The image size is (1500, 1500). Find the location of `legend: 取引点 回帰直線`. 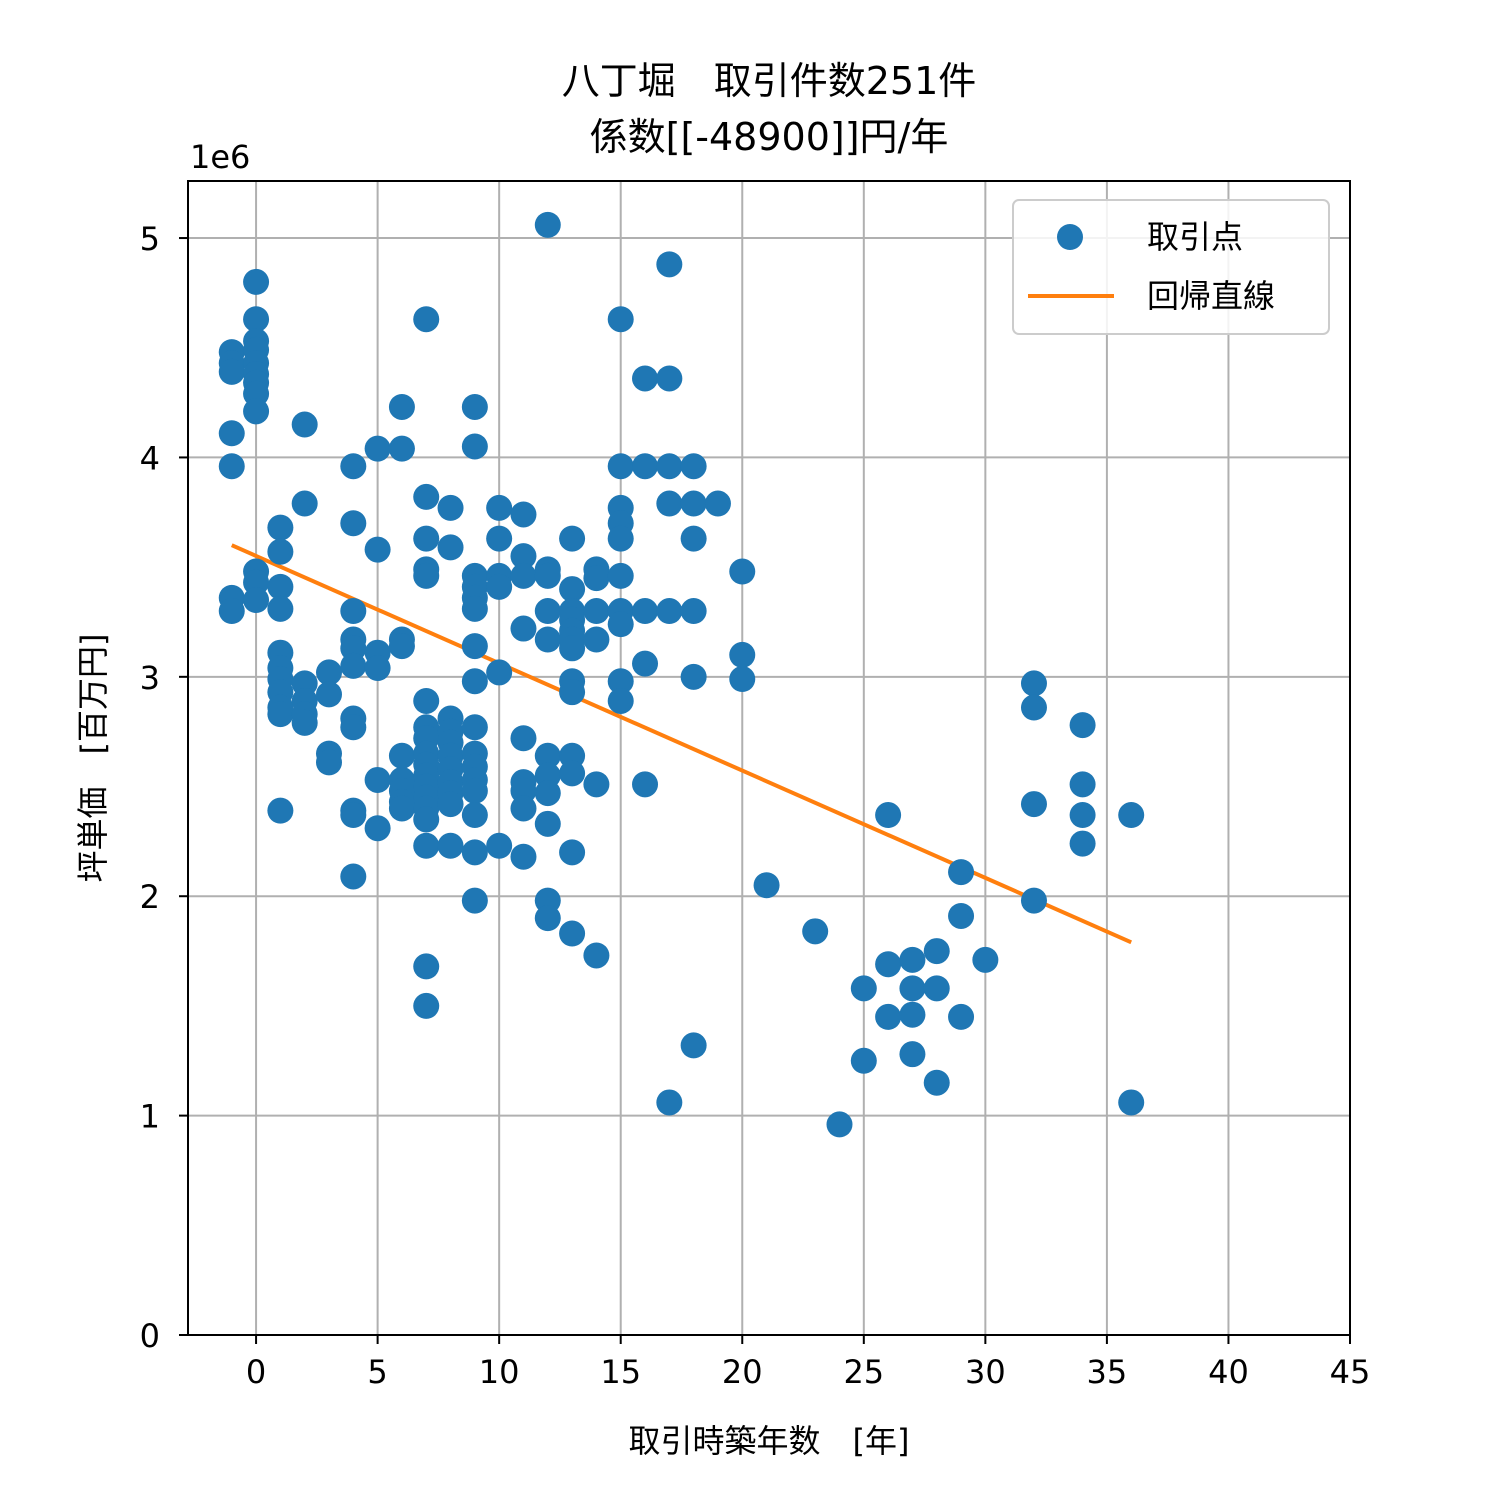

legend: 取引点 回帰直線 is located at coordinates (1171, 267).